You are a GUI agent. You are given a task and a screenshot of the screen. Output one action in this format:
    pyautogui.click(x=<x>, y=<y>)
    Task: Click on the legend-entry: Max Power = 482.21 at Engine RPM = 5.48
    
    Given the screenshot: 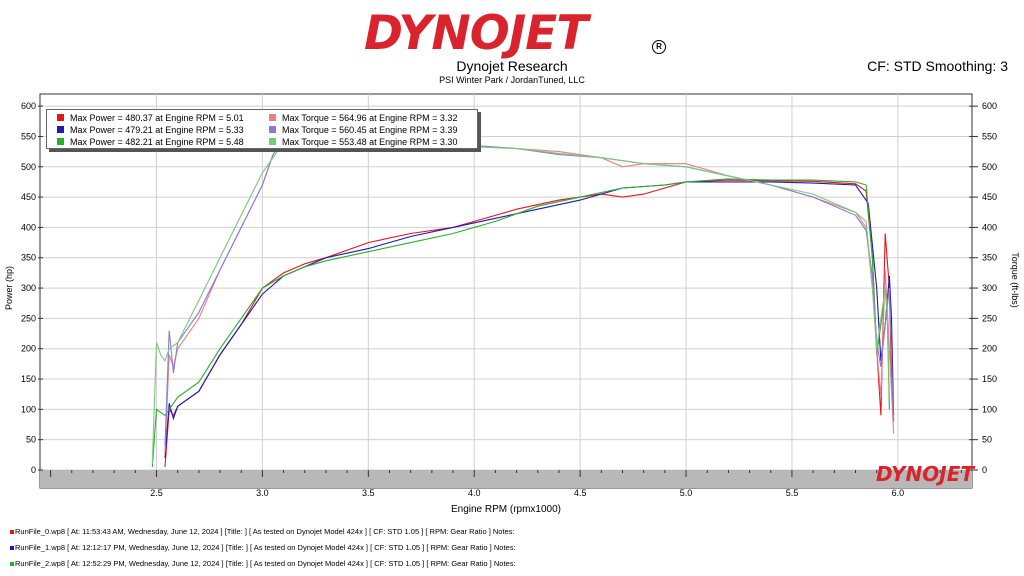 What is the action you would take?
    pyautogui.click(x=150, y=142)
    